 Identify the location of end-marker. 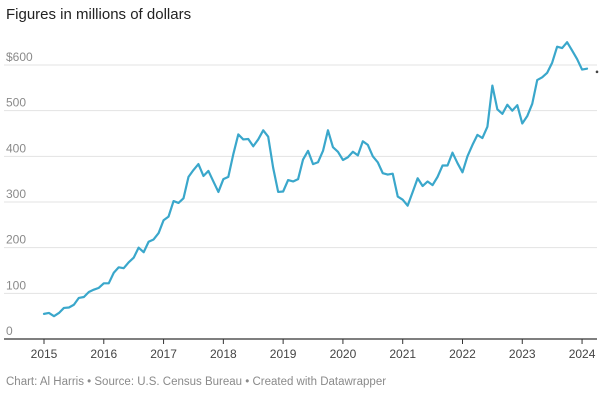
(597, 72).